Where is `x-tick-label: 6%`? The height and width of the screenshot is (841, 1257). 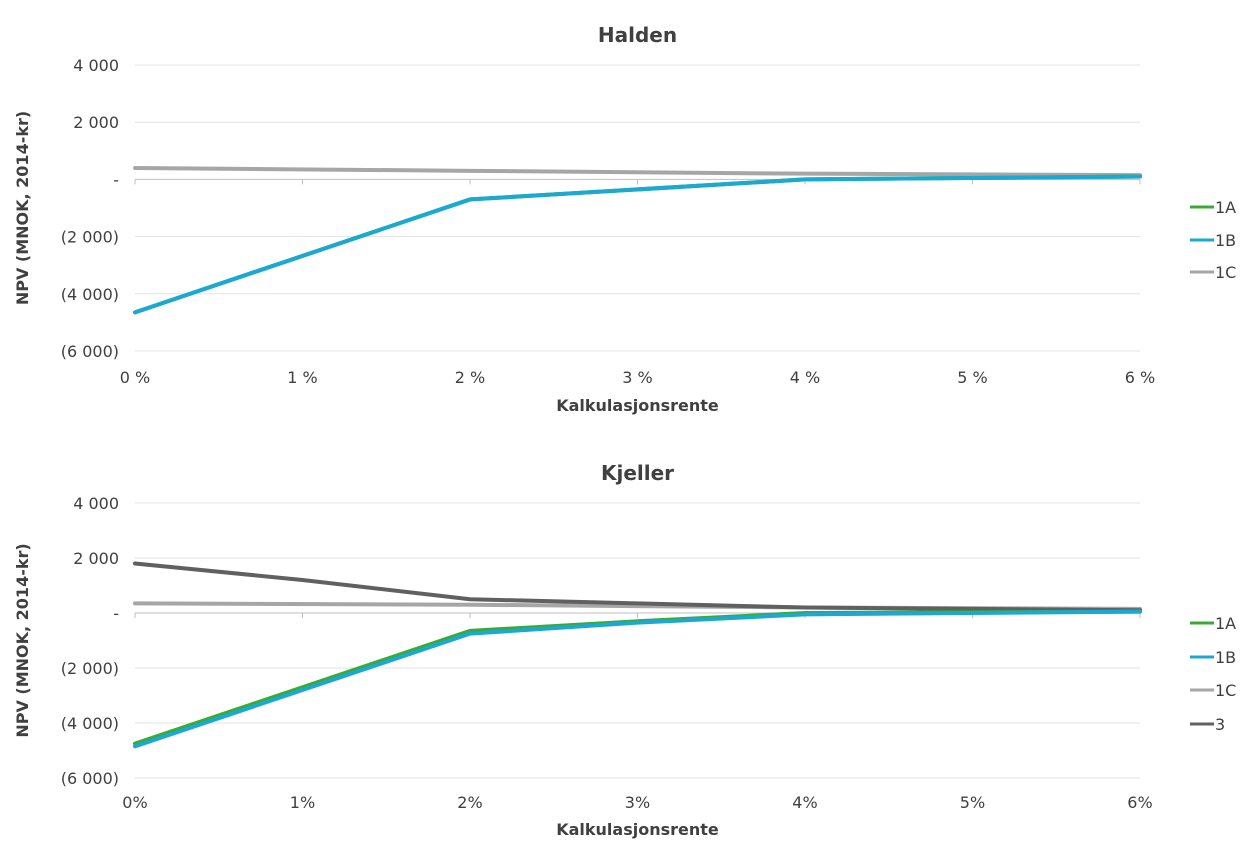 x-tick-label: 6% is located at coordinates (1139, 802).